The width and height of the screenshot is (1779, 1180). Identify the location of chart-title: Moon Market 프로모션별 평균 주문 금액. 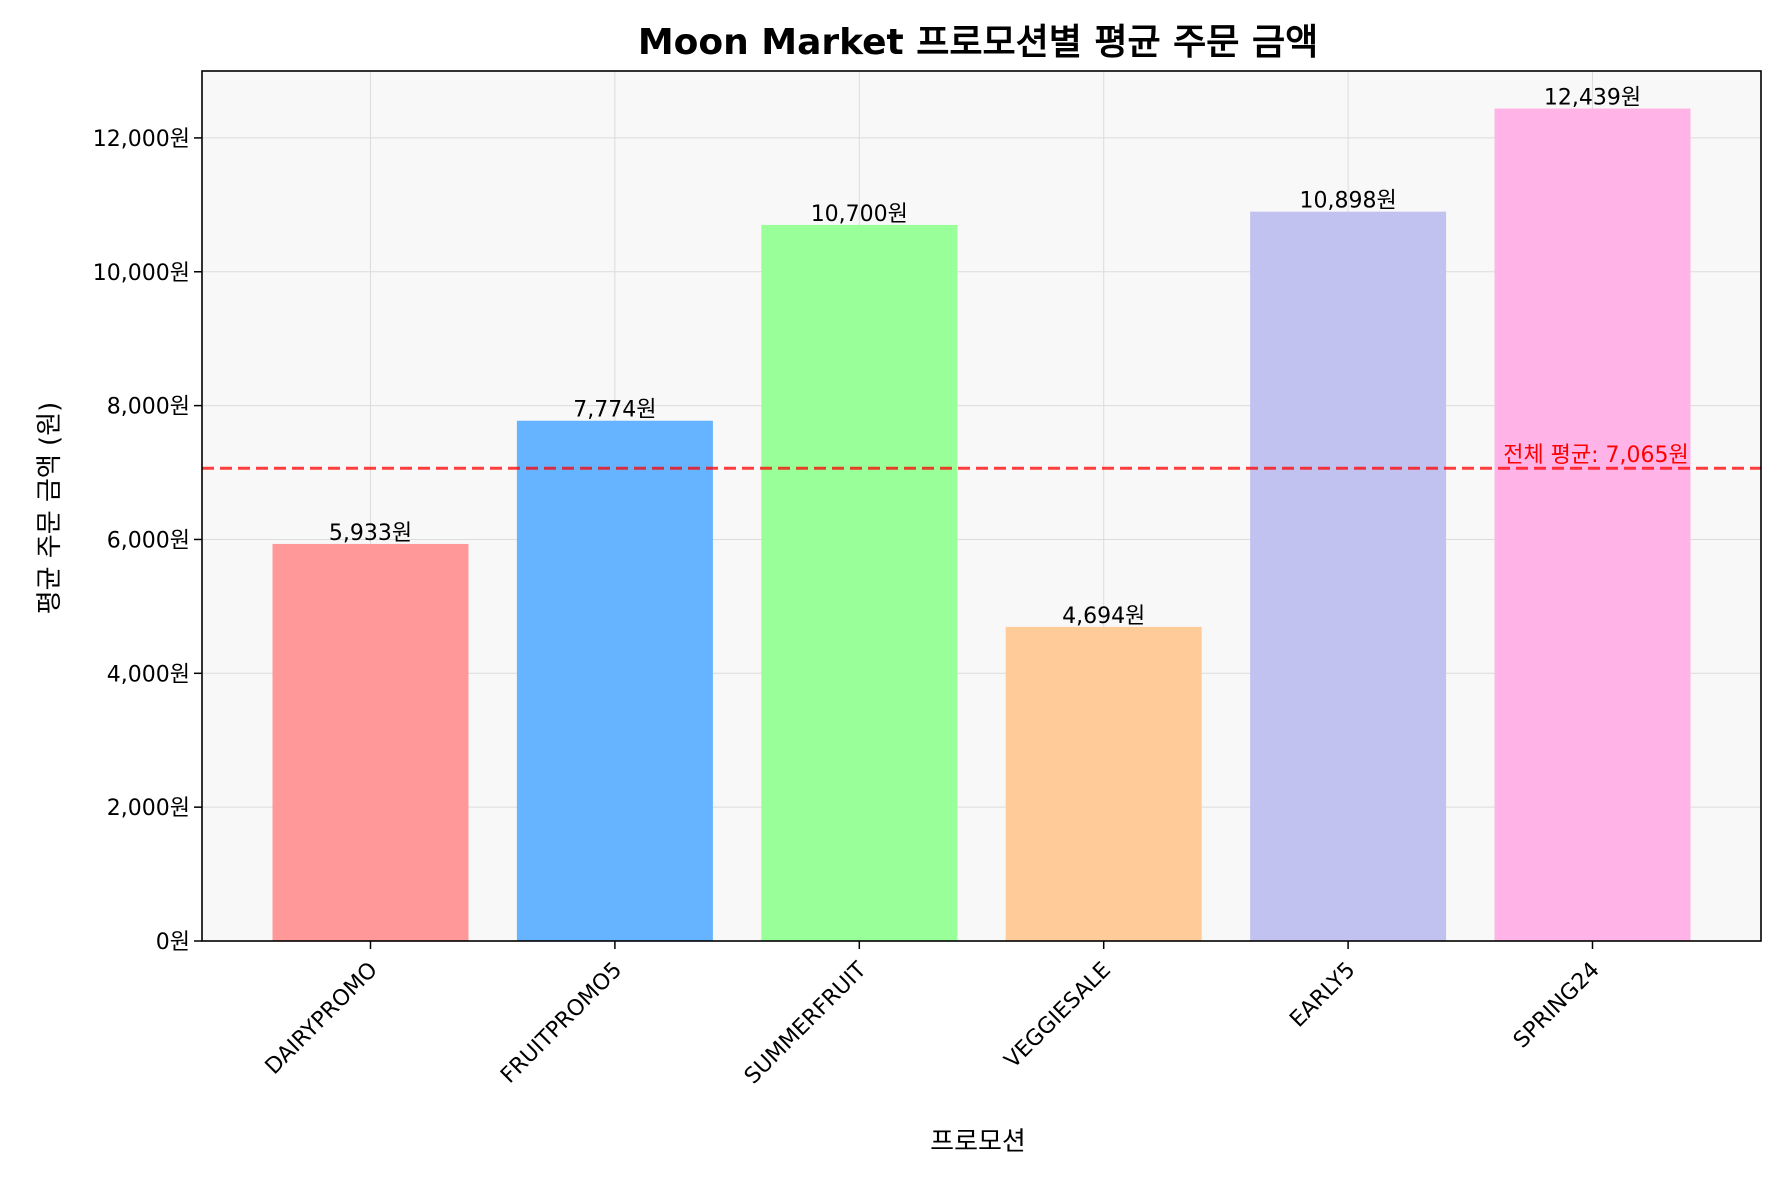
(978, 42).